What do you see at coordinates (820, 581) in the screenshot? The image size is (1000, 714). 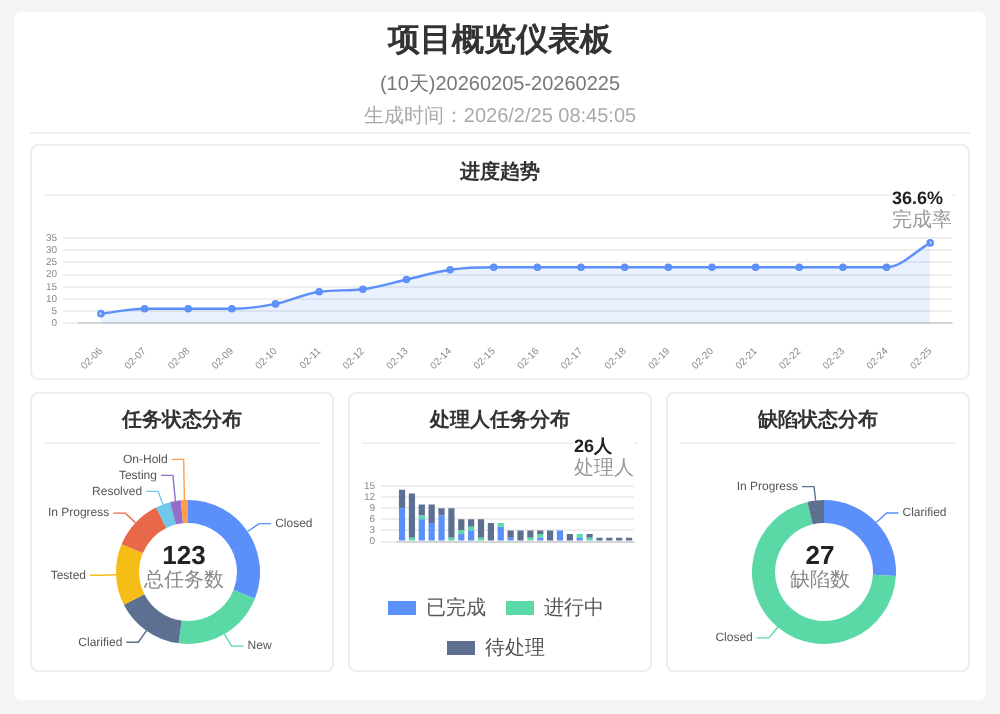 I see `text: 缺陷数` at bounding box center [820, 581].